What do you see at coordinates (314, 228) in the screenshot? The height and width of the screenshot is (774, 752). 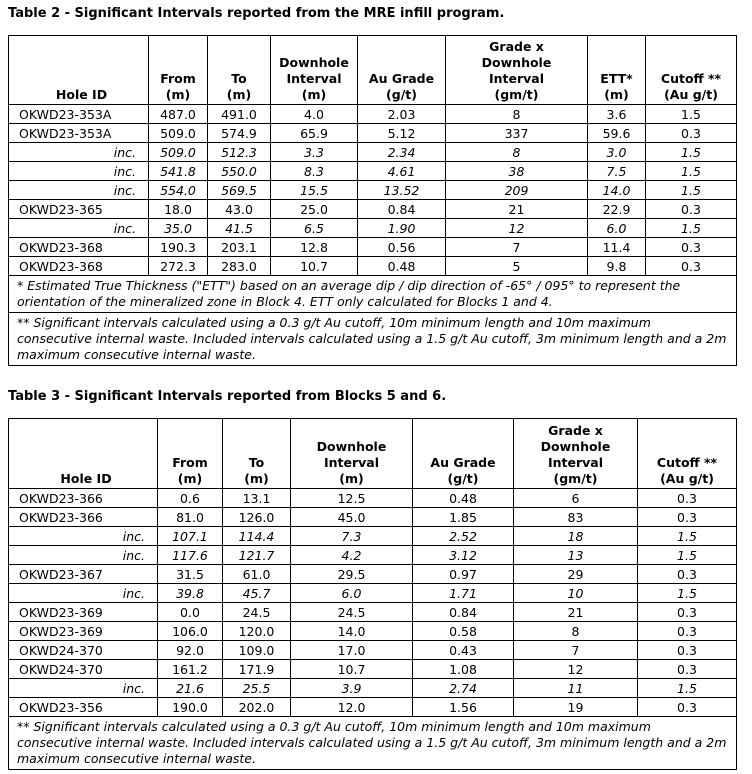 I see `cell: 6.5` at bounding box center [314, 228].